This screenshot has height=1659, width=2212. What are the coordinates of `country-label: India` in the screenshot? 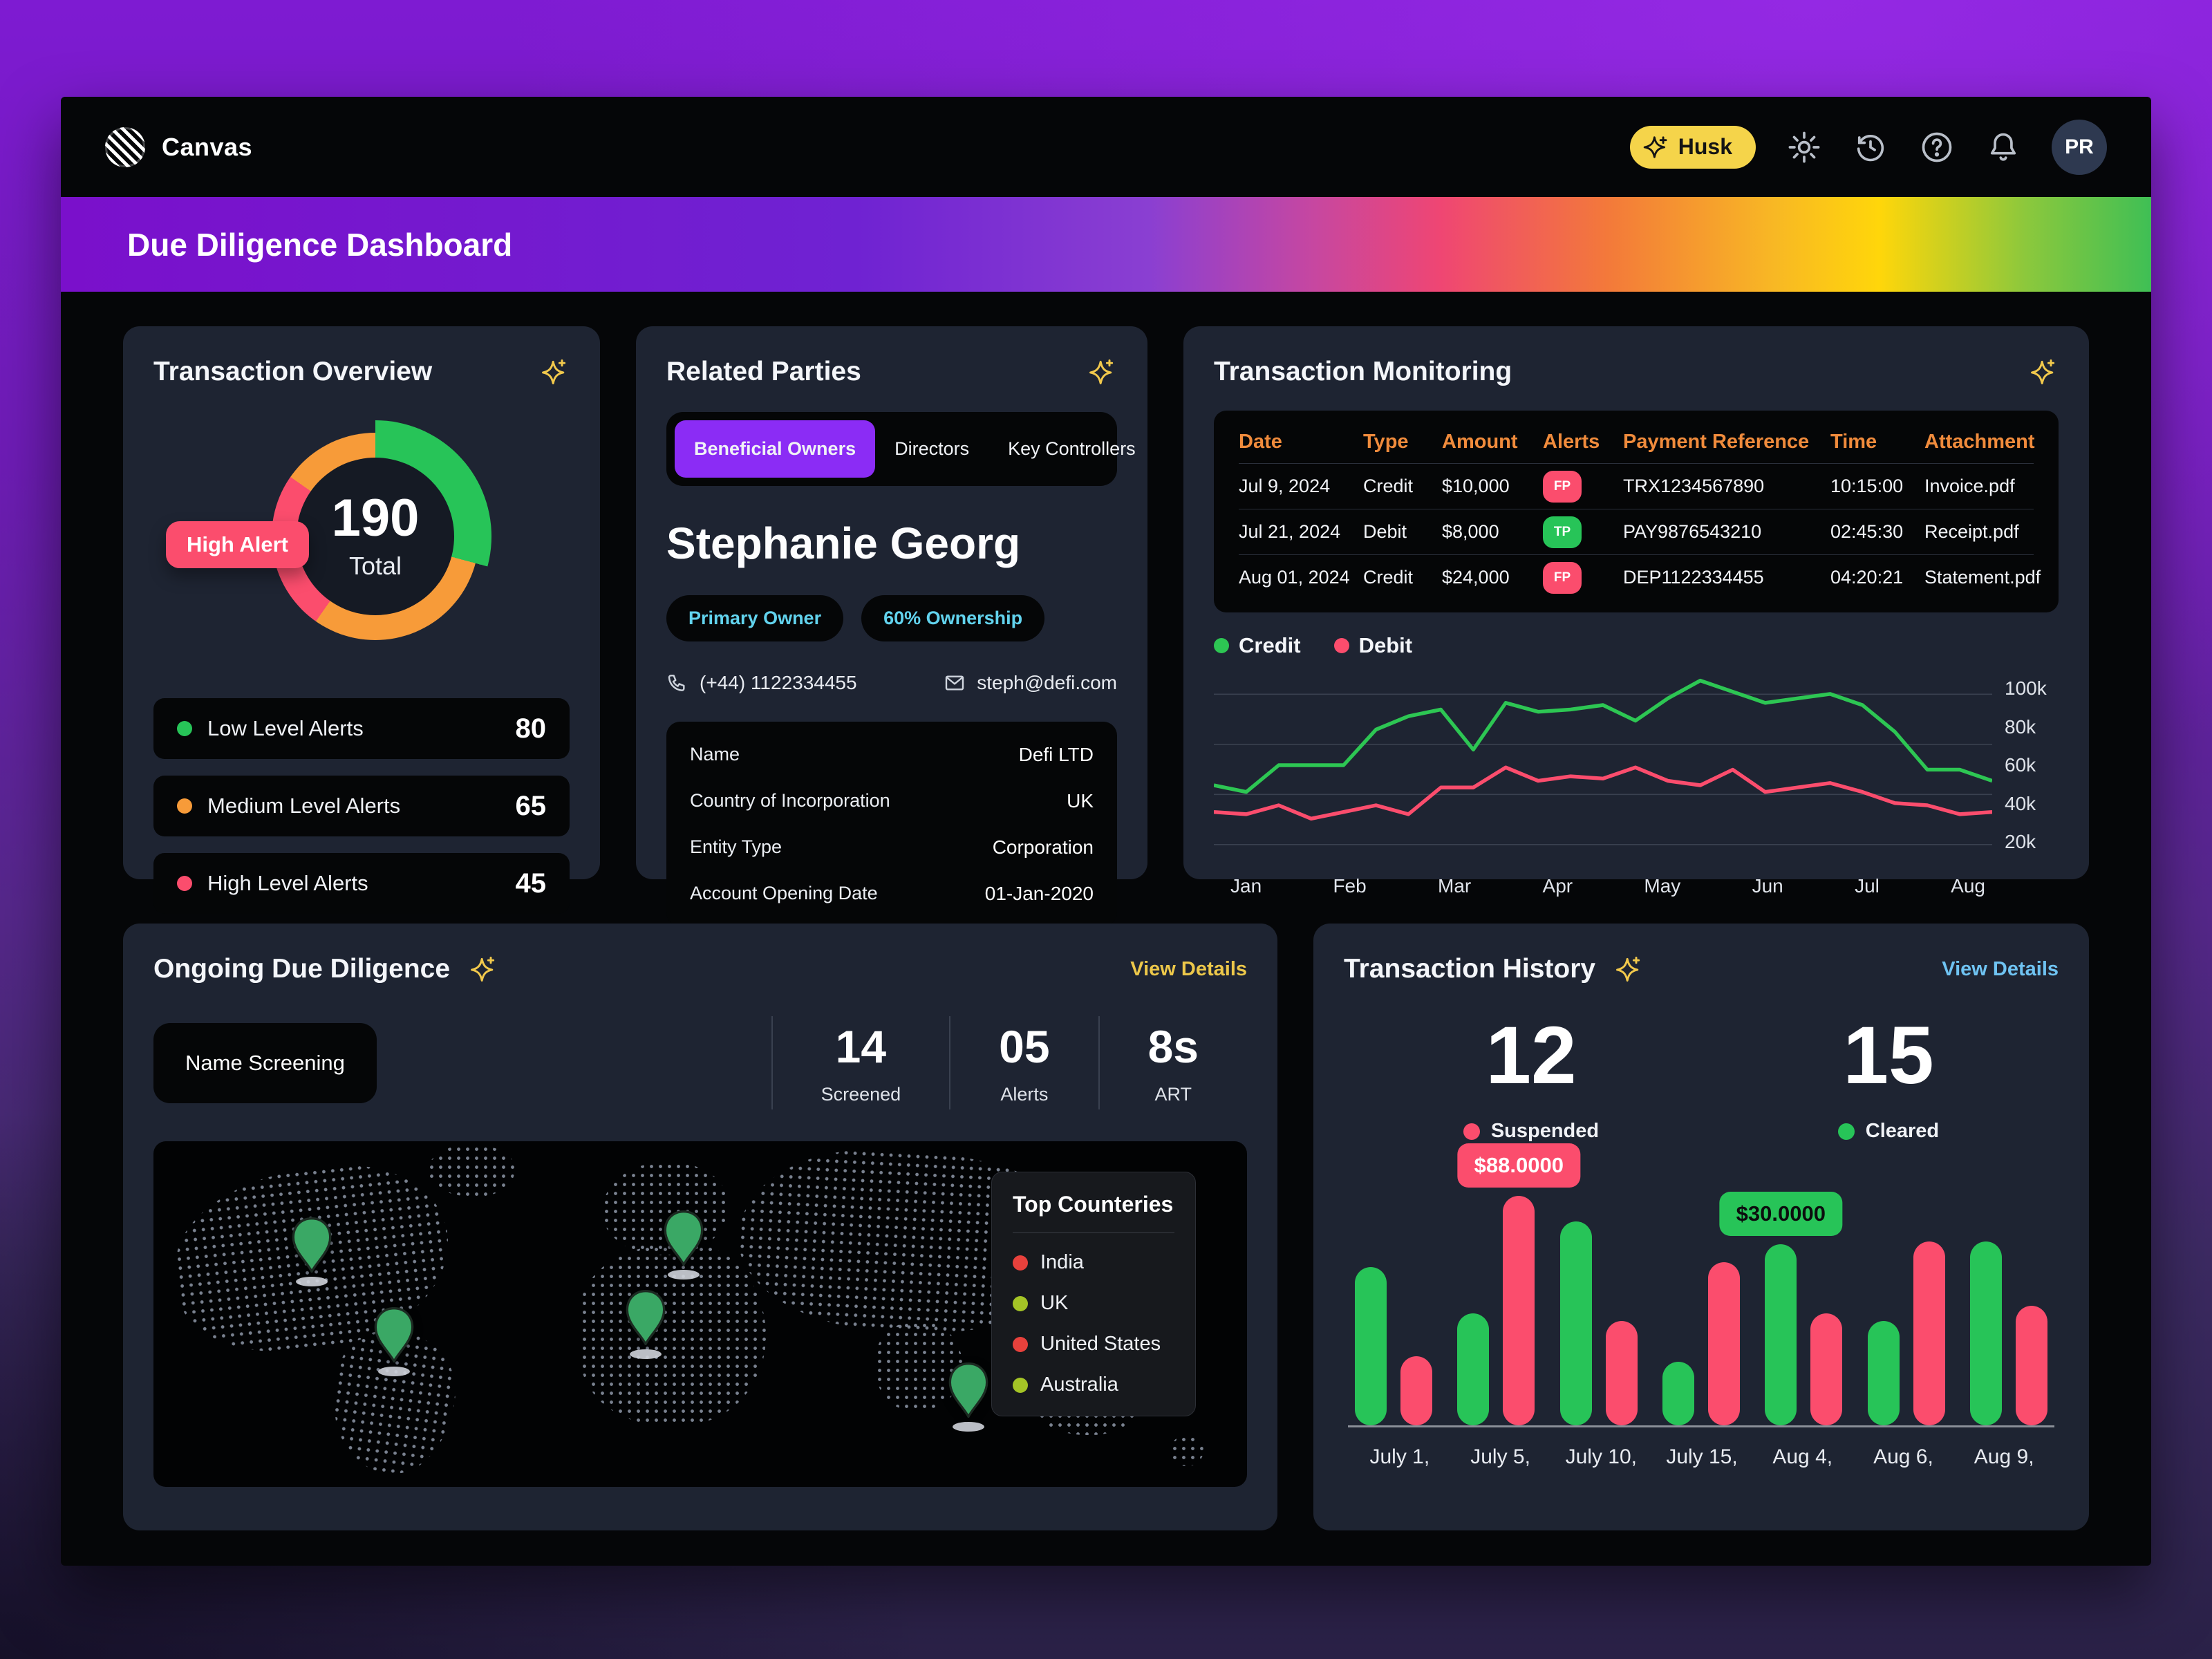 It's located at (1062, 1262).